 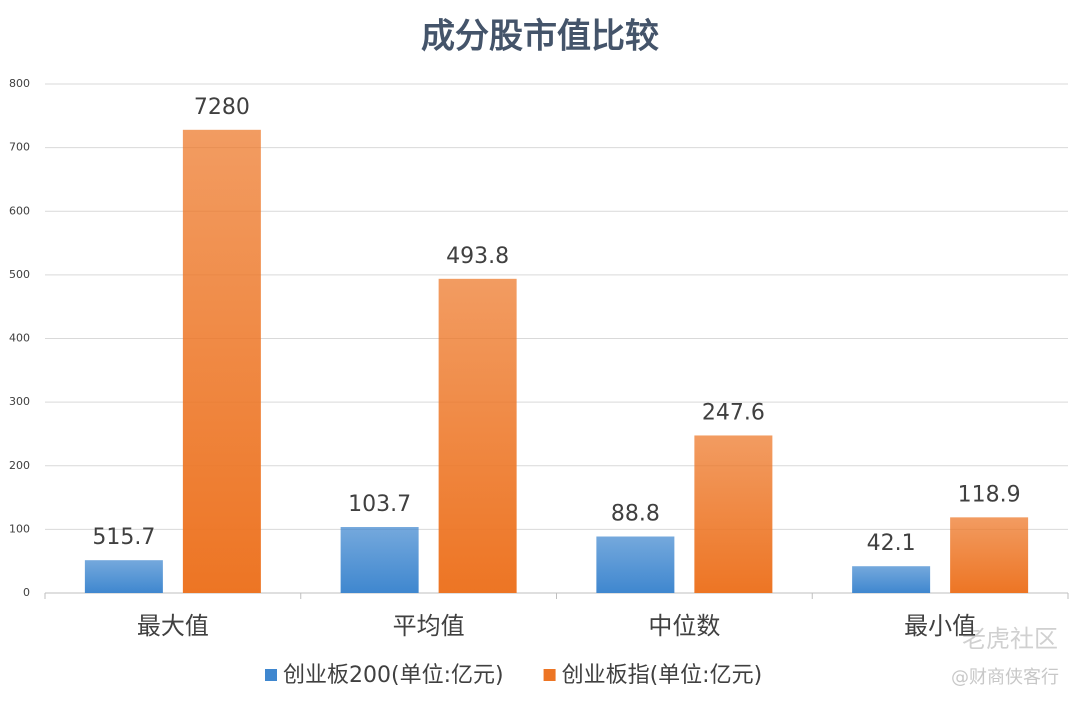 What do you see at coordinates (173, 626) in the screenshot?
I see `x-tick-label: 最大值` at bounding box center [173, 626].